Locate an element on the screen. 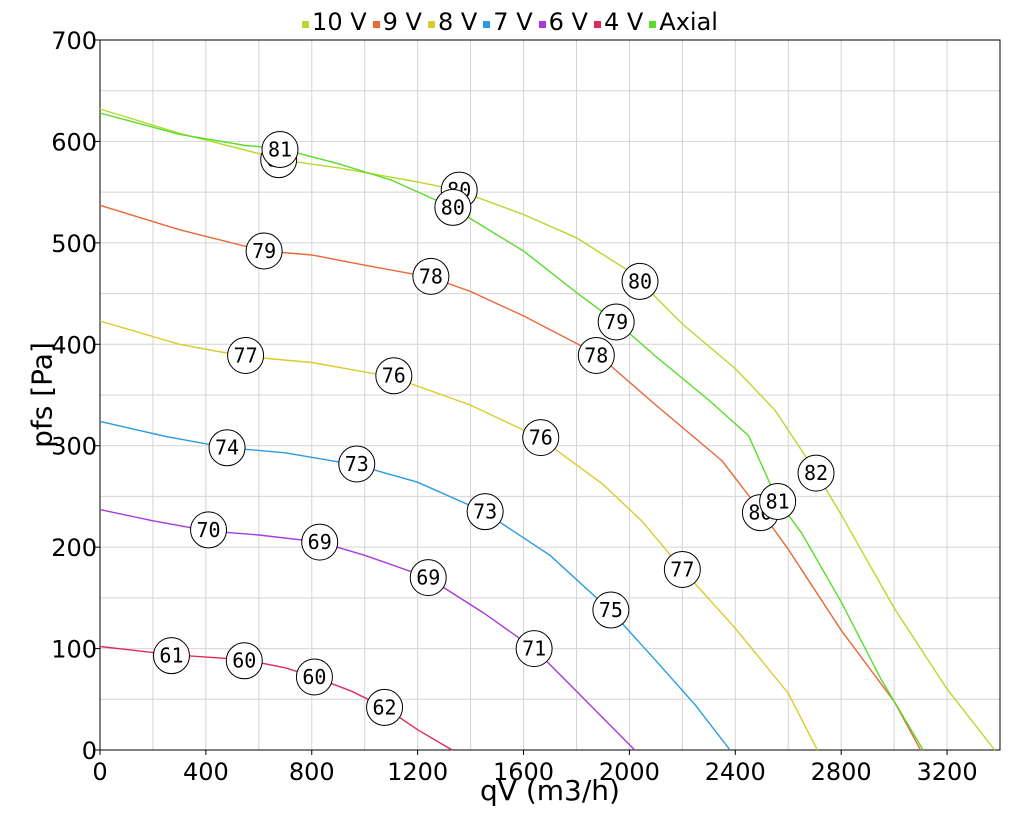  legend-item: 6 V is located at coordinates (563, 21).